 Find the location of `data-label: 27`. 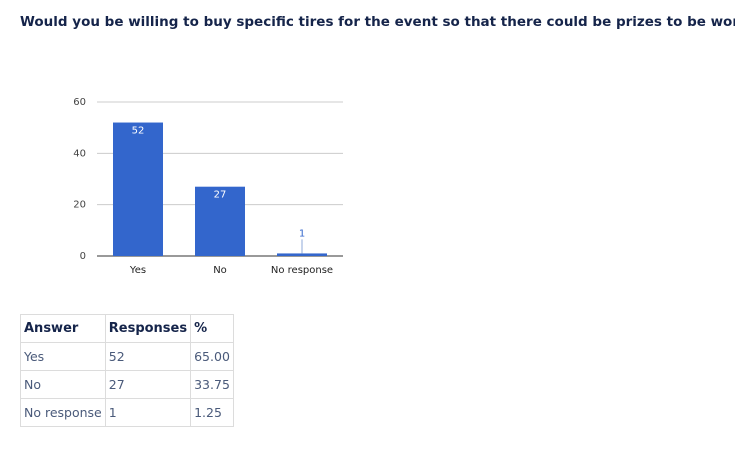

data-label: 27 is located at coordinates (220, 195).